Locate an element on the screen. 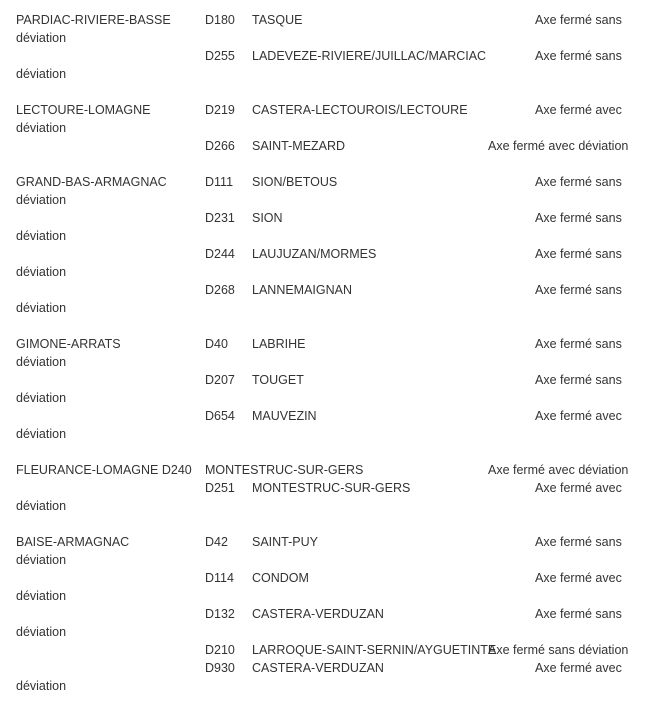 The height and width of the screenshot is (704, 661). road-number: D255 is located at coordinates (220, 56).